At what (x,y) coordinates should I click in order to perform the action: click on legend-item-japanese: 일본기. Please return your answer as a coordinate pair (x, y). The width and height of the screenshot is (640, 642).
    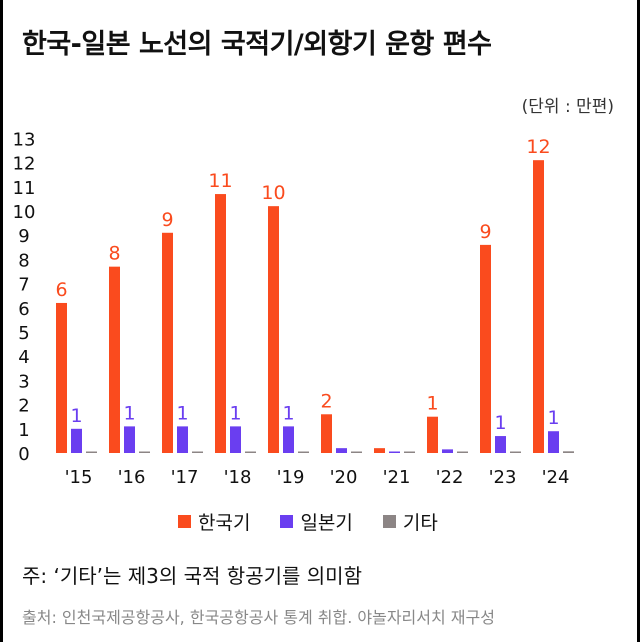
    Looking at the image, I should click on (316, 521).